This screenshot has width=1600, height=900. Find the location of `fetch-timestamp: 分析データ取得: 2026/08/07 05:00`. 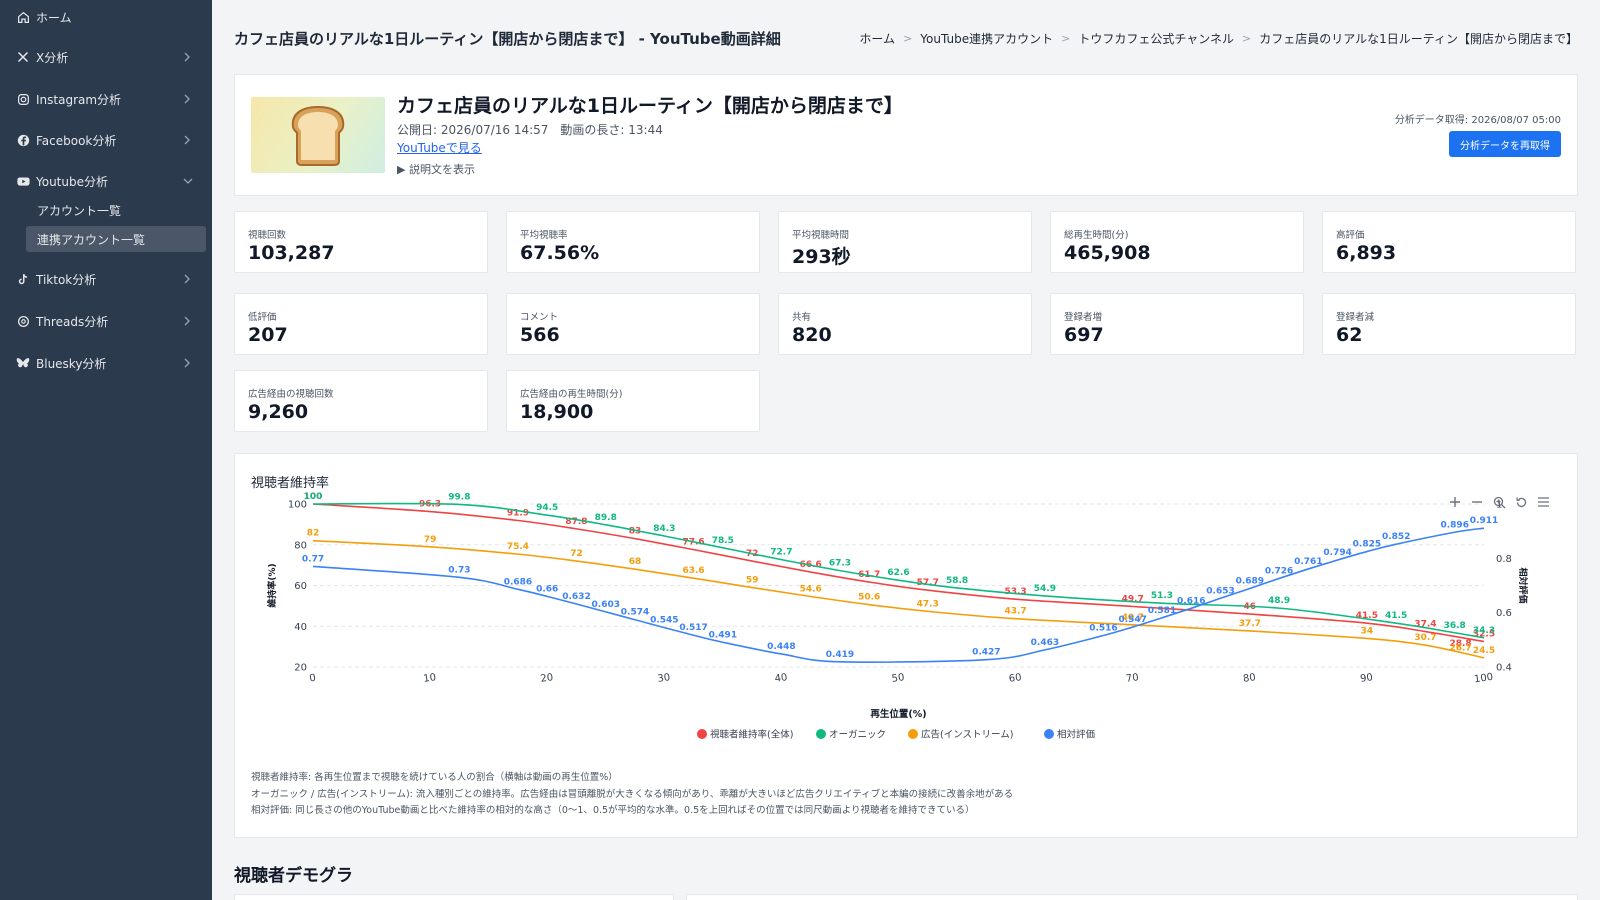

fetch-timestamp: 分析データ取得: 2026/08/07 05:00 is located at coordinates (1477, 120).